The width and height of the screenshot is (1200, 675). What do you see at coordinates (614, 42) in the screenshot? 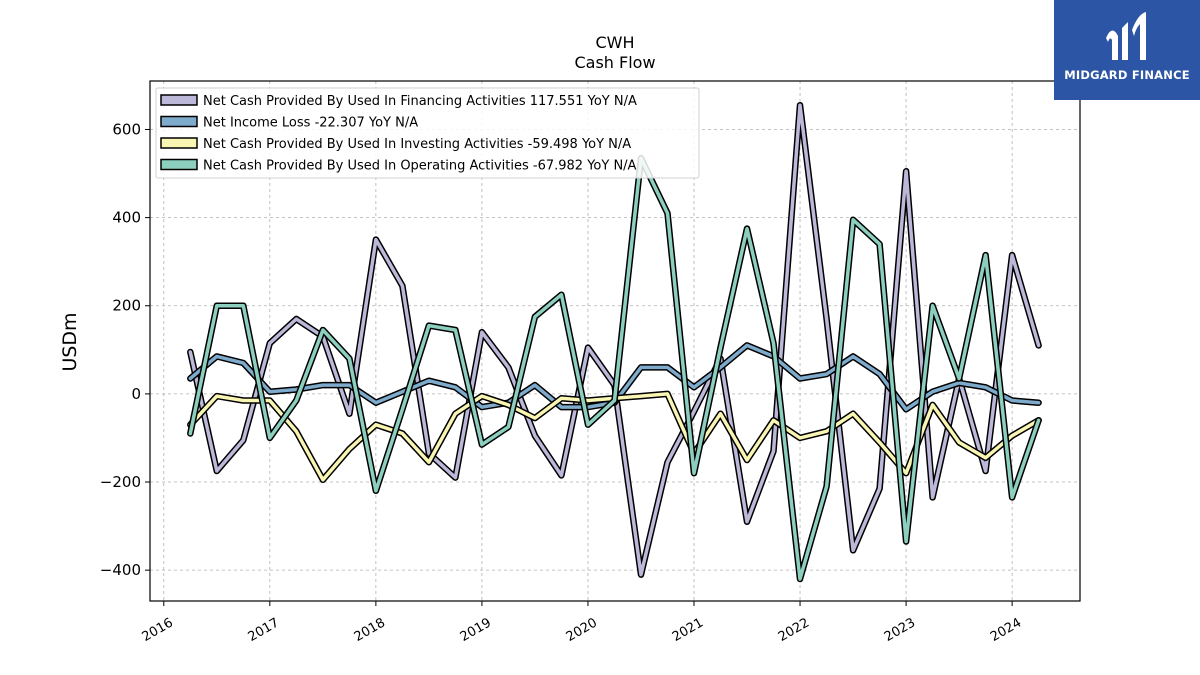
I see `chart-title: CWH` at bounding box center [614, 42].